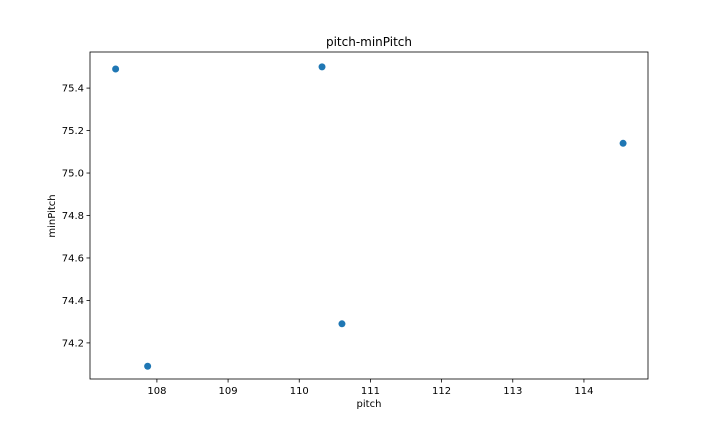  I want to click on x-tick-label: 114, so click(583, 391).